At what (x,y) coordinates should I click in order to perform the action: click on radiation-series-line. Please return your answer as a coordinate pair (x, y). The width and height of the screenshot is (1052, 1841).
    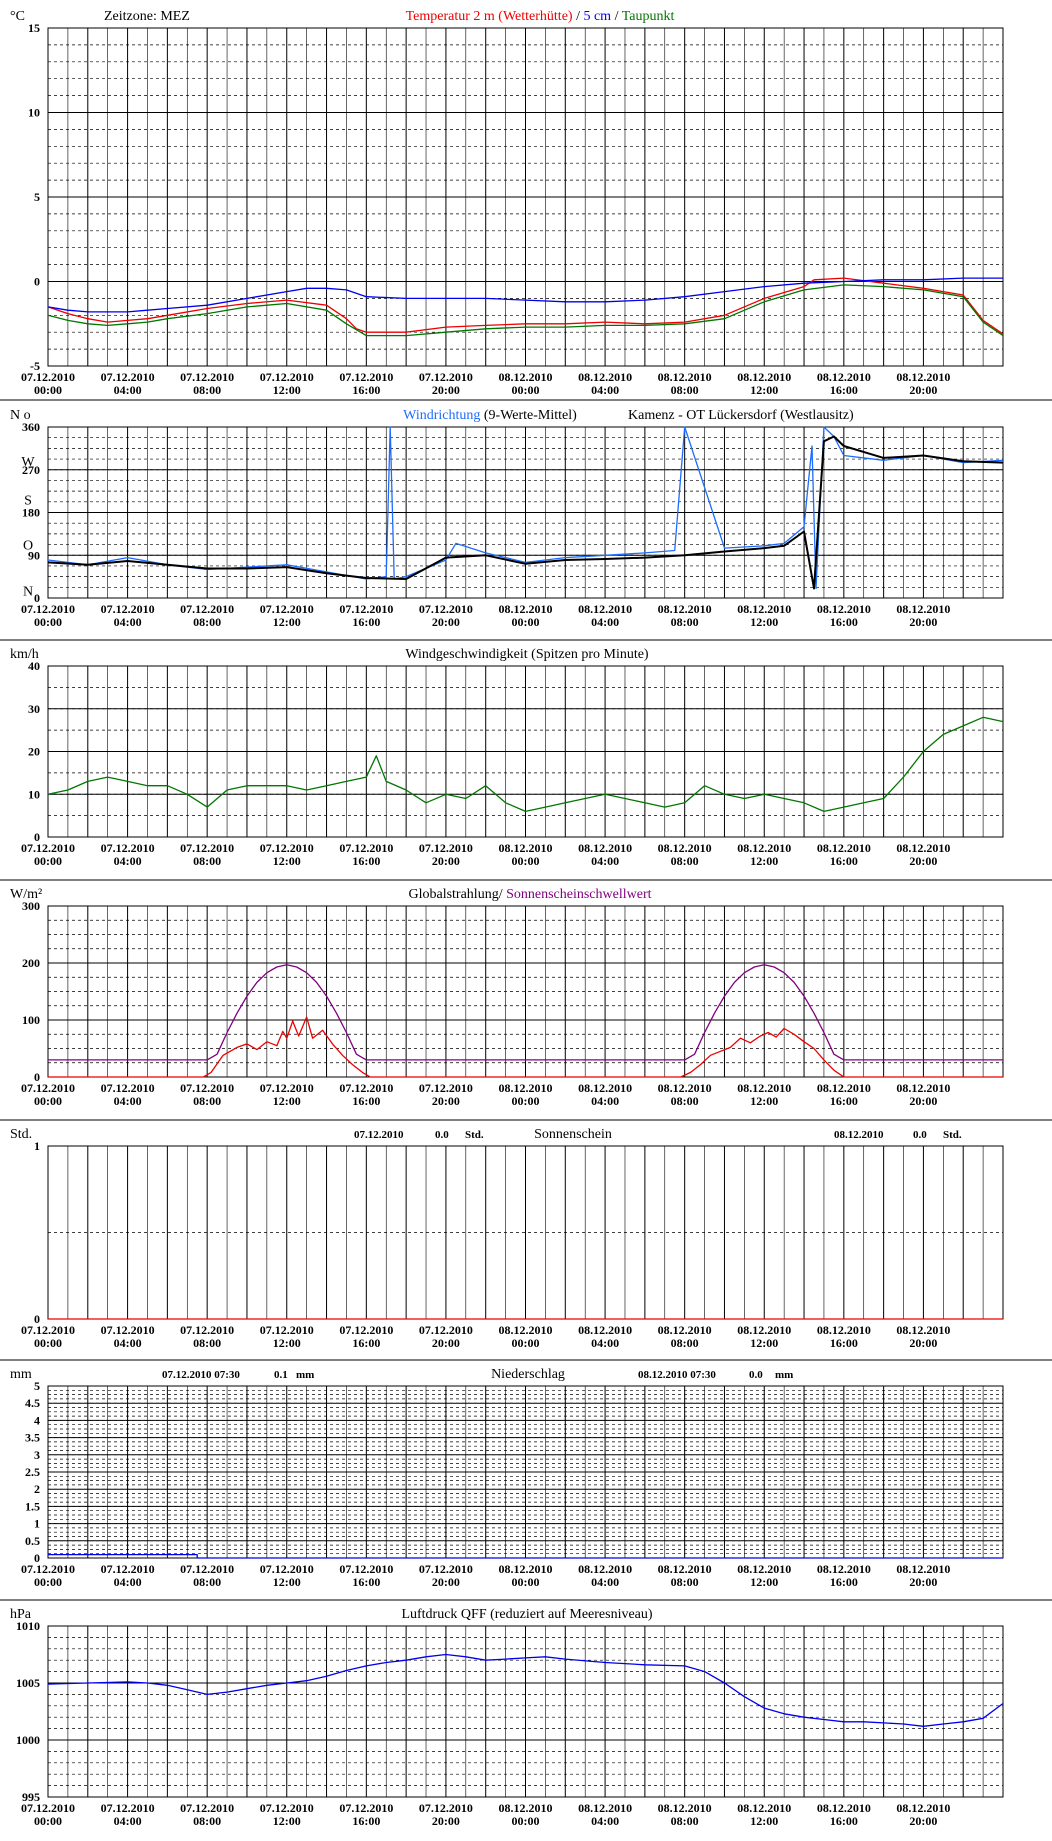
    Looking at the image, I should click on (525, 1047).